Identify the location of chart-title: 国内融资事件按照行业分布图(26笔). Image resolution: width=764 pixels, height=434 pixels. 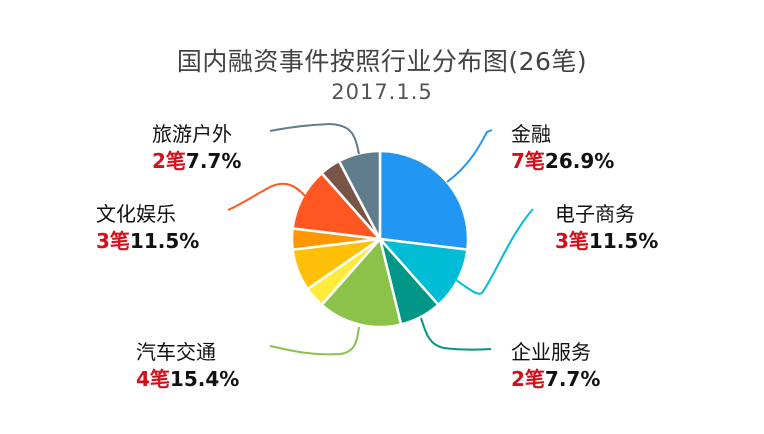
(382, 61).